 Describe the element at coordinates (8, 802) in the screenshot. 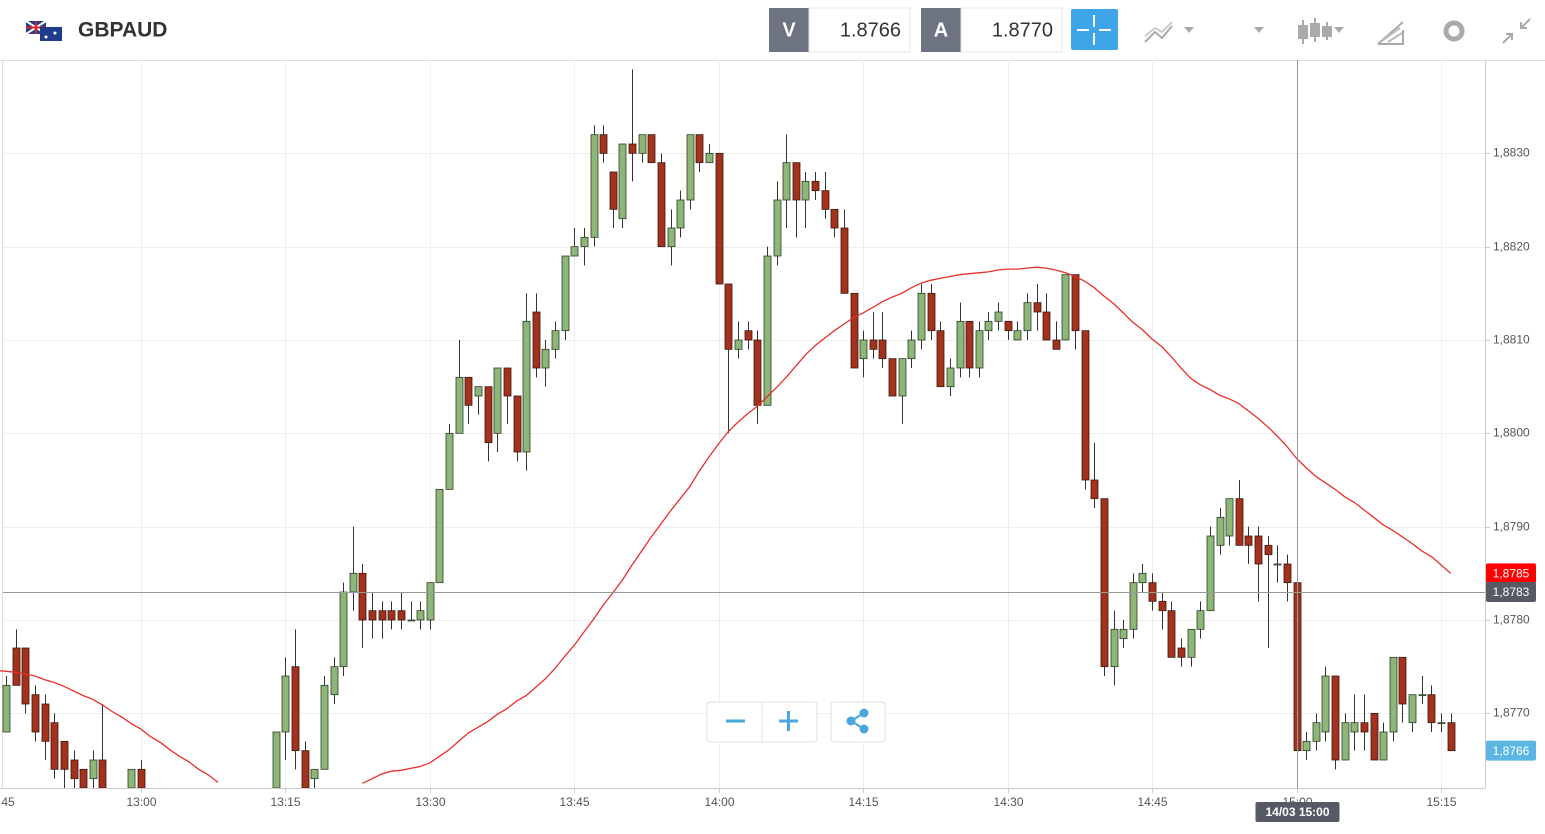

I see `x-tick-label: 45` at that location.